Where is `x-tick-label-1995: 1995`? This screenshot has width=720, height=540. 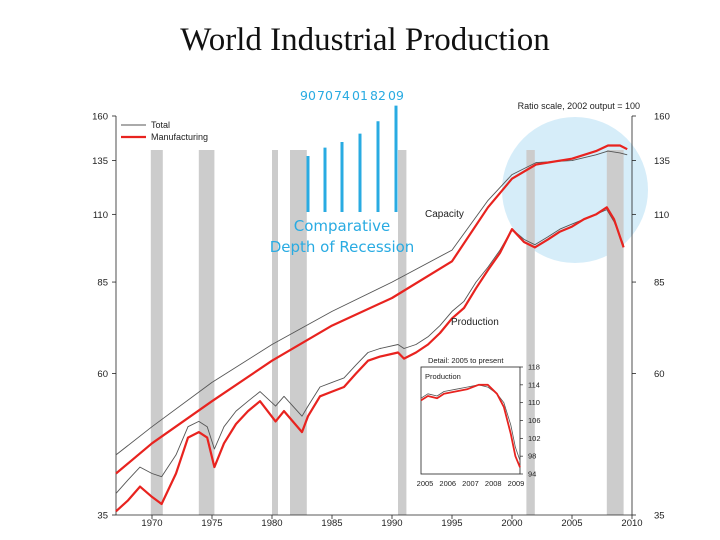 x-tick-label-1995: 1995 is located at coordinates (451, 523).